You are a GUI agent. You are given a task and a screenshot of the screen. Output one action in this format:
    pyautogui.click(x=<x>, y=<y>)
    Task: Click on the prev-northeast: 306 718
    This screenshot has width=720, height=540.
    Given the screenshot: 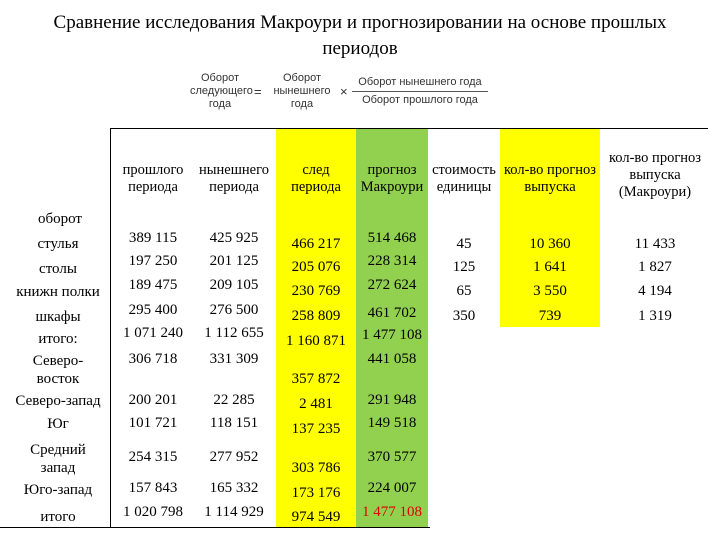 What is the action you would take?
    pyautogui.click(x=153, y=359)
    